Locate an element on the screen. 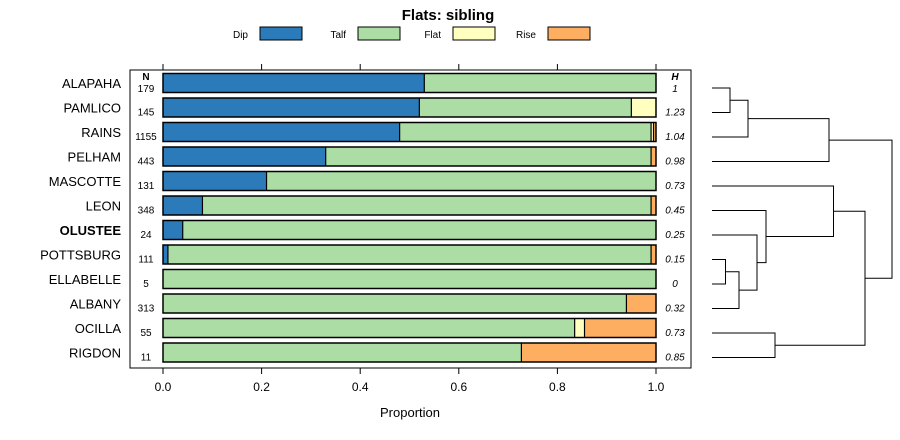 This screenshot has width=900, height=440. row-label: ALBANY is located at coordinates (96, 304).